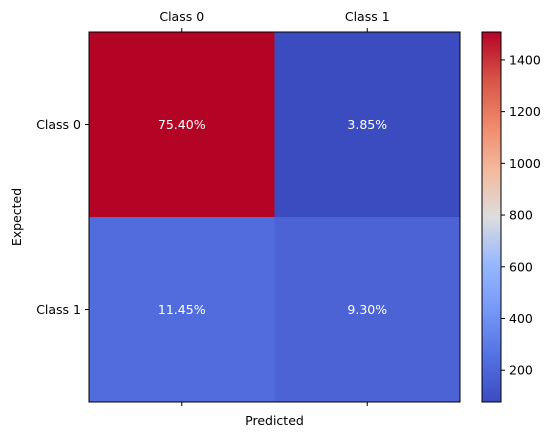  What do you see at coordinates (181, 16) in the screenshot?
I see `x-tick-label: Class 0` at bounding box center [181, 16].